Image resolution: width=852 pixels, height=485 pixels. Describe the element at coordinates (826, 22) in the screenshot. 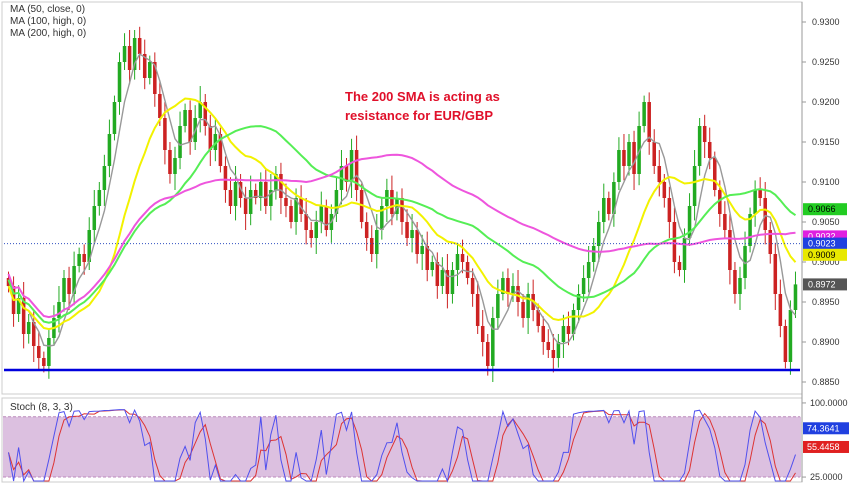

I see `y-tick-label: 0.9300` at that location.